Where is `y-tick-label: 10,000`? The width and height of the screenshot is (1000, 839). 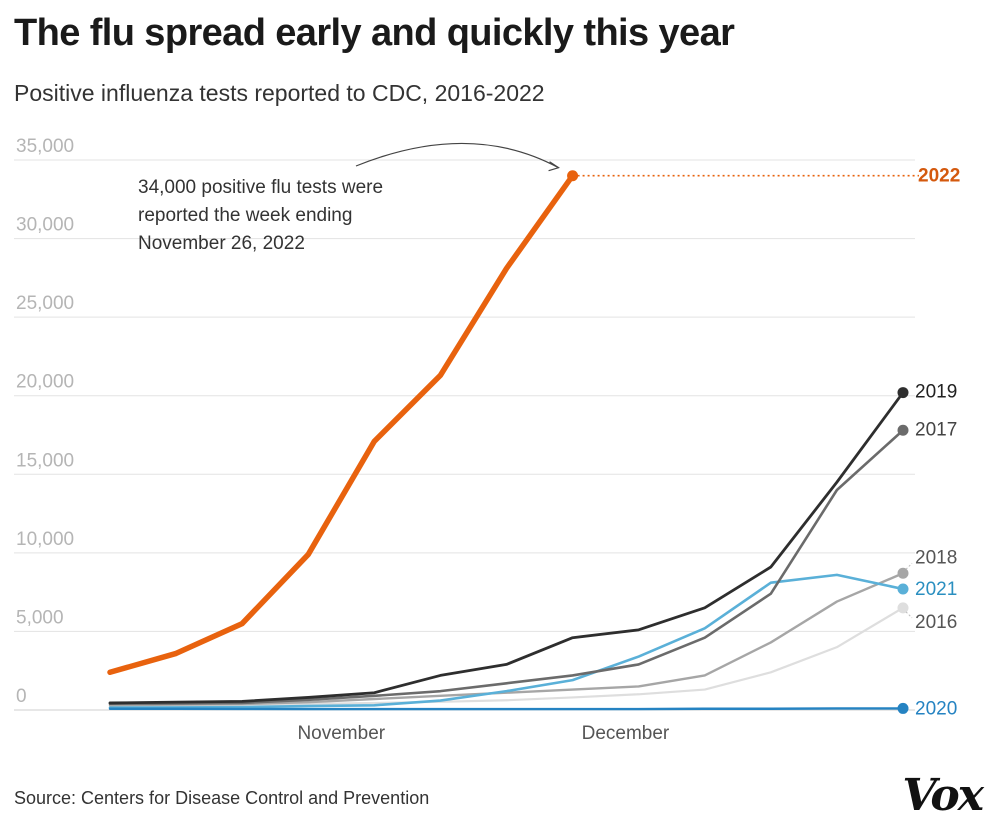 y-tick-label: 10,000 is located at coordinates (45, 539).